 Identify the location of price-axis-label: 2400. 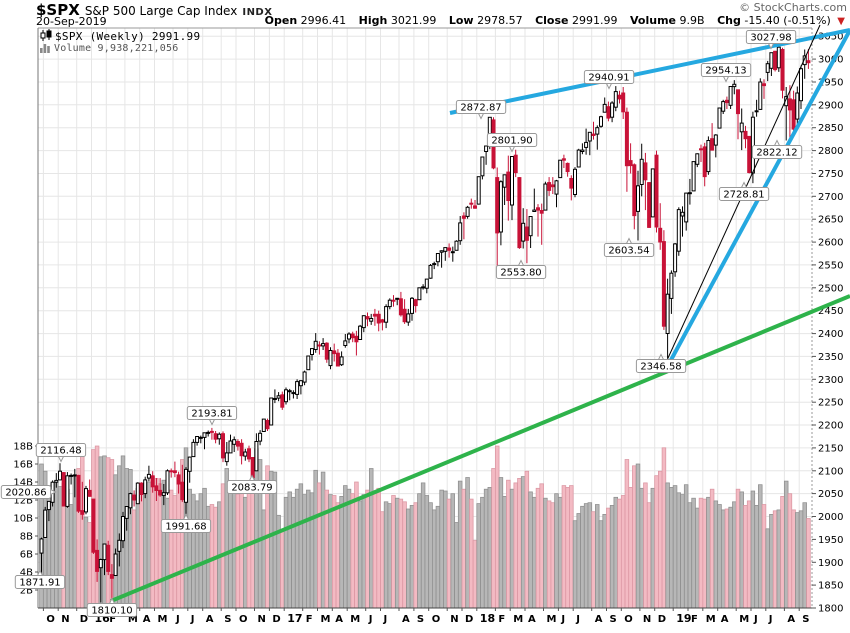
(830, 334).